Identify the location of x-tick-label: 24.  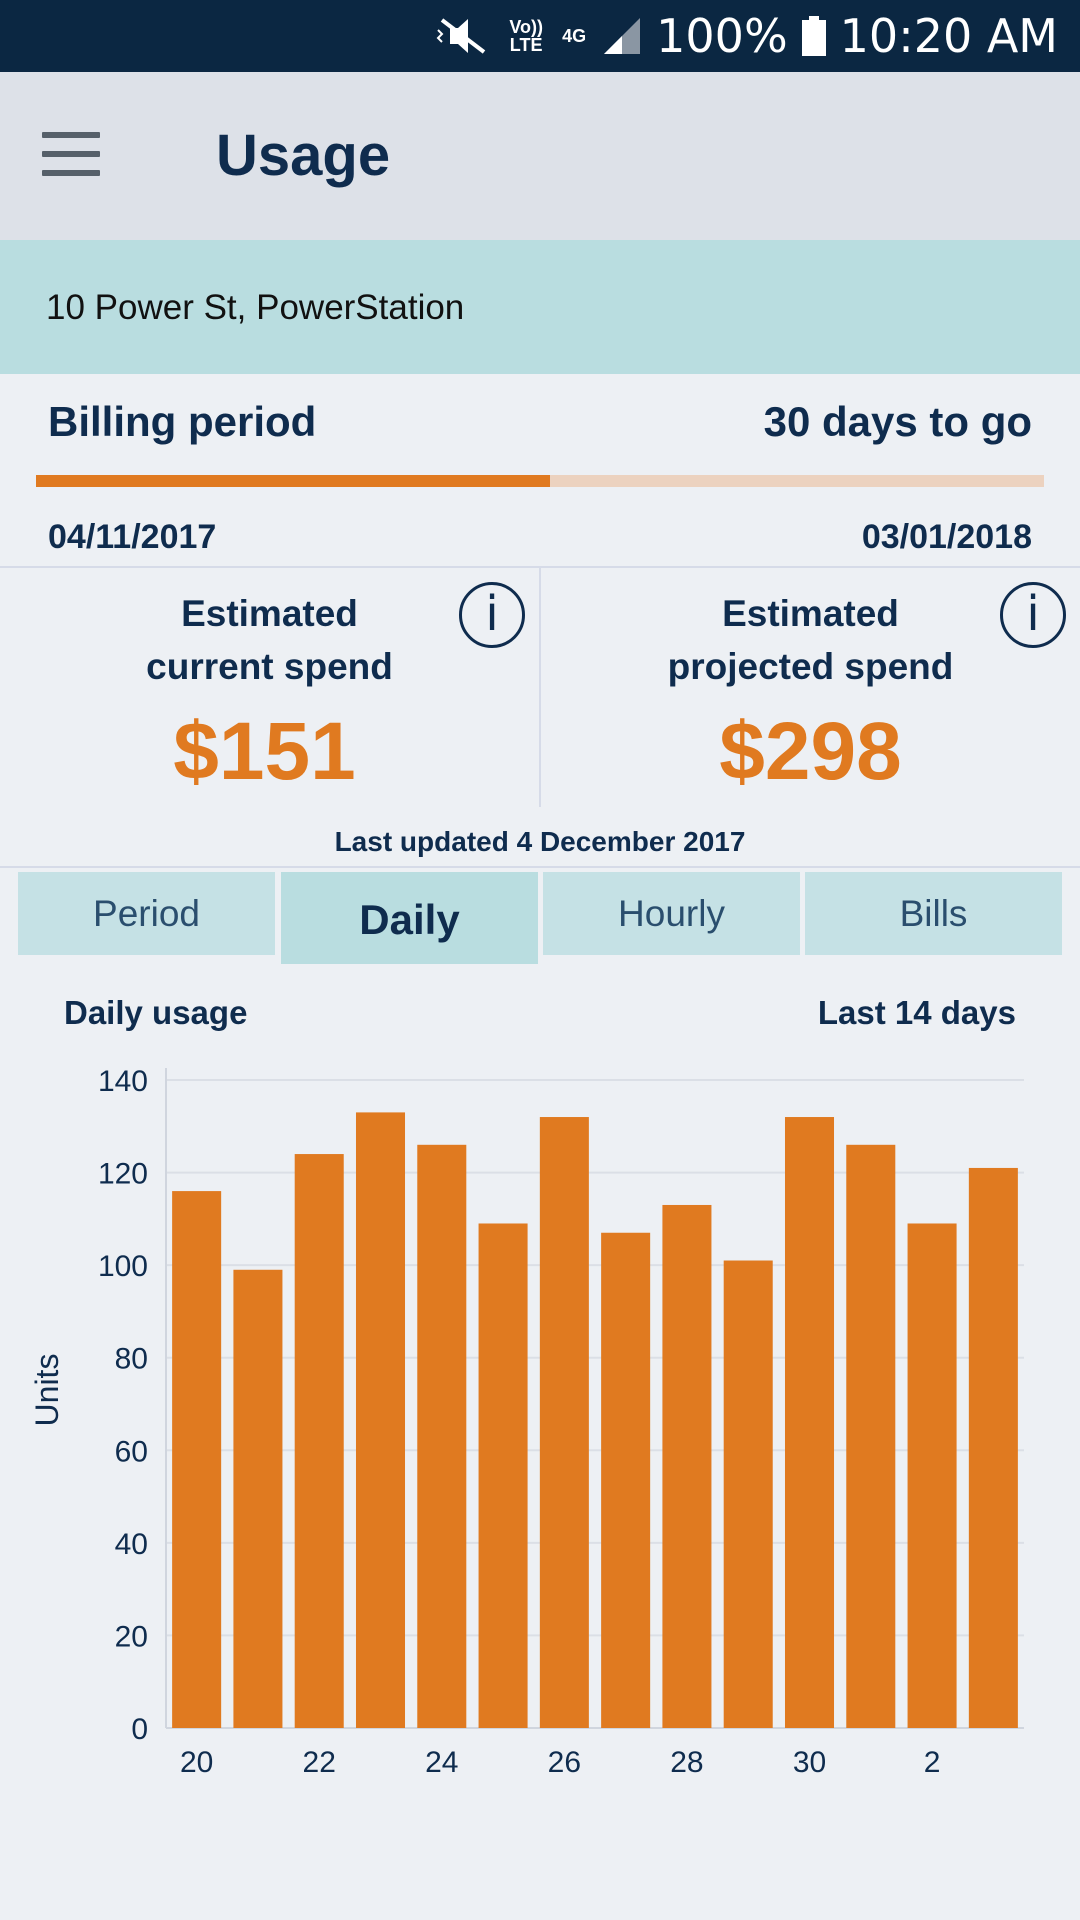
(441, 1762).